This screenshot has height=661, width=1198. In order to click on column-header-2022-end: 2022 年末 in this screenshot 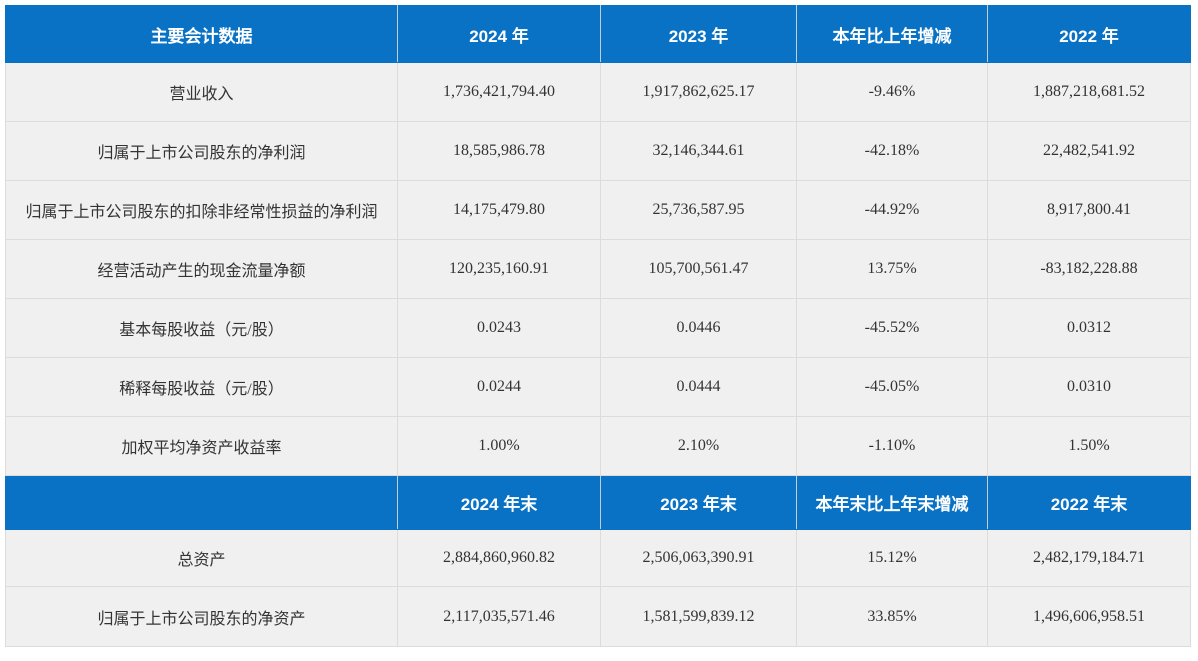, I will do `click(1089, 502)`.